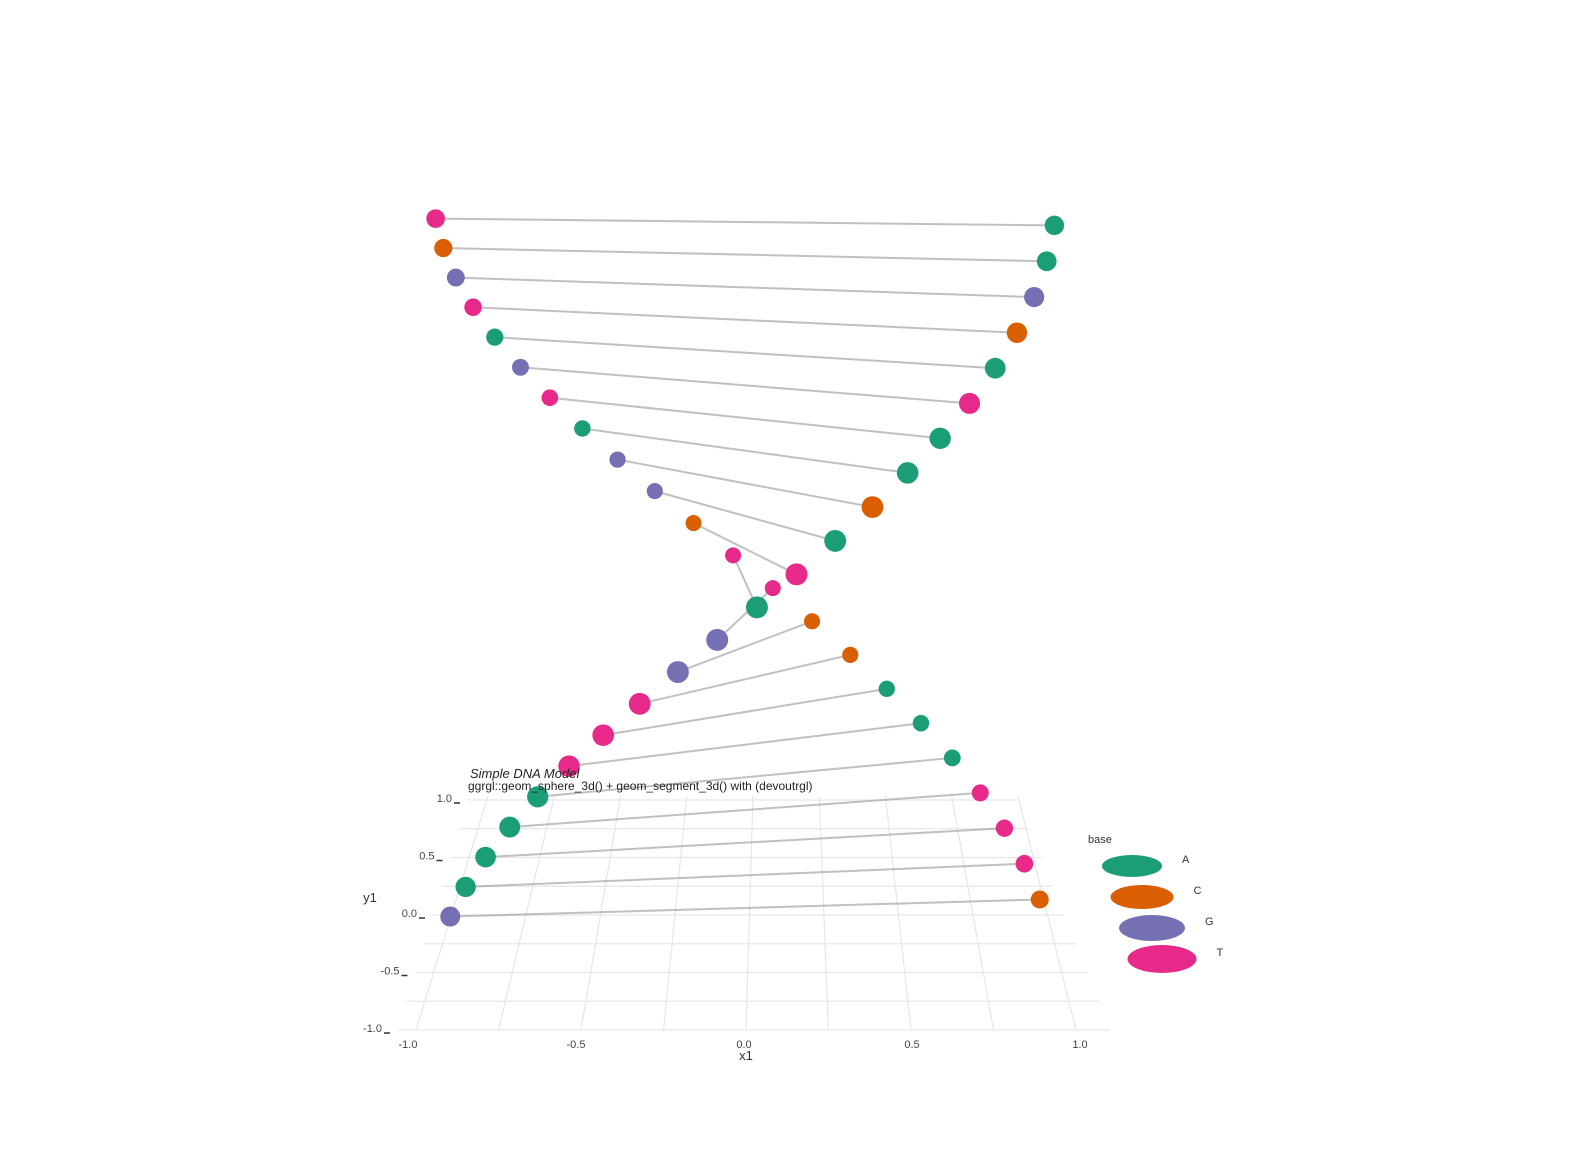 The height and width of the screenshot is (1152, 1584). What do you see at coordinates (1209, 922) in the screenshot?
I see `legend-label: G` at bounding box center [1209, 922].